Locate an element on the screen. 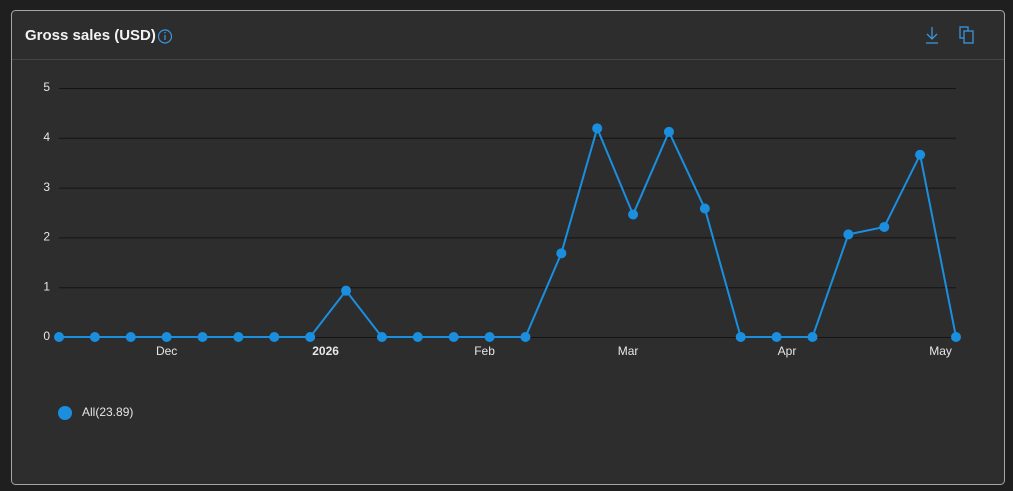 The image size is (1013, 491). y-tick-label: 3 is located at coordinates (46, 187).